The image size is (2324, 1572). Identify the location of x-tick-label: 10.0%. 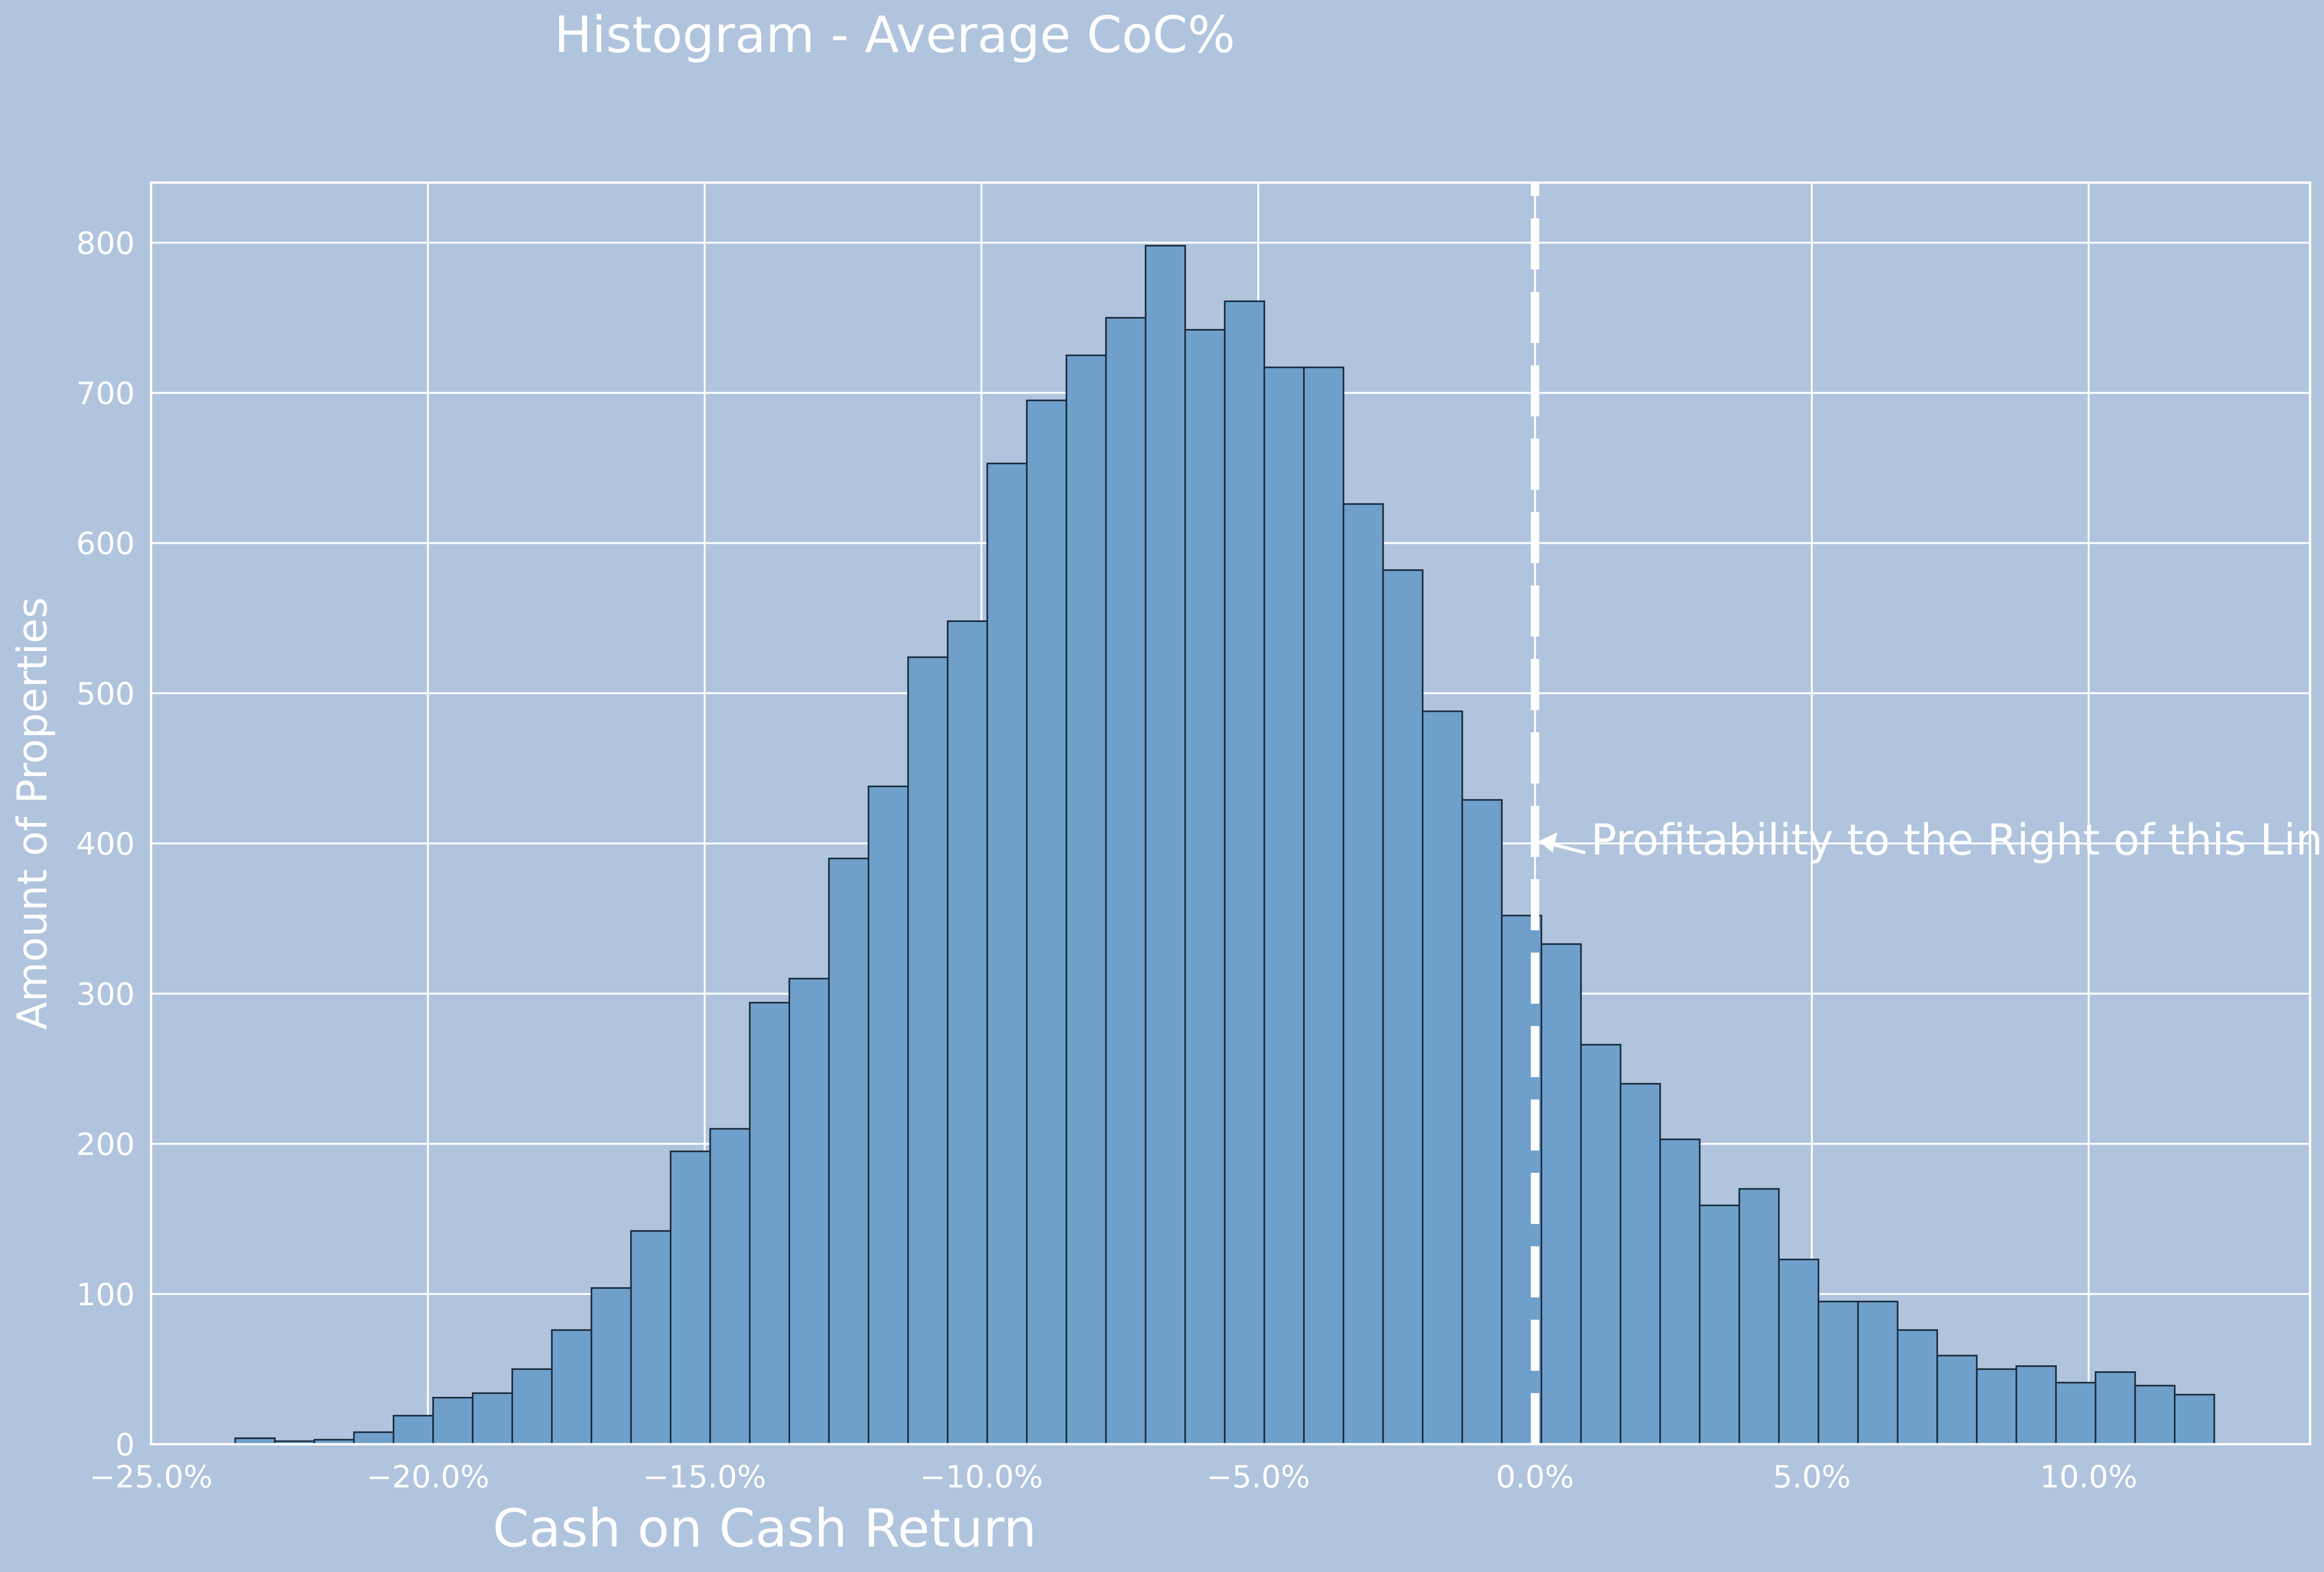
(2089, 1477).